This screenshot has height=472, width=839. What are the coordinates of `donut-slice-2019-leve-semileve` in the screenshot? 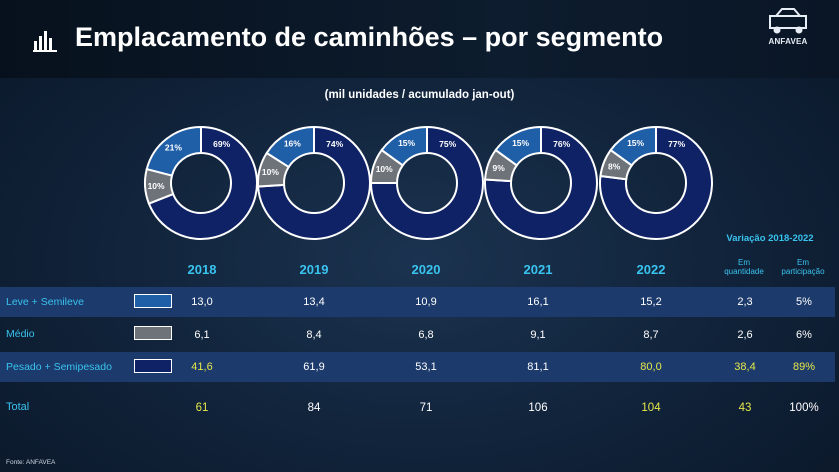 It's located at (290, 147).